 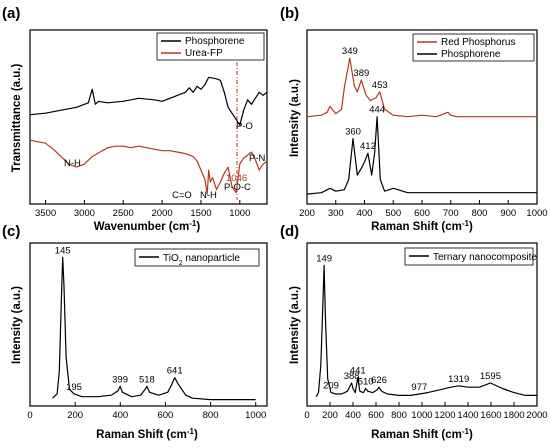 I want to click on annotation-c-o: C=O, so click(x=182, y=195).